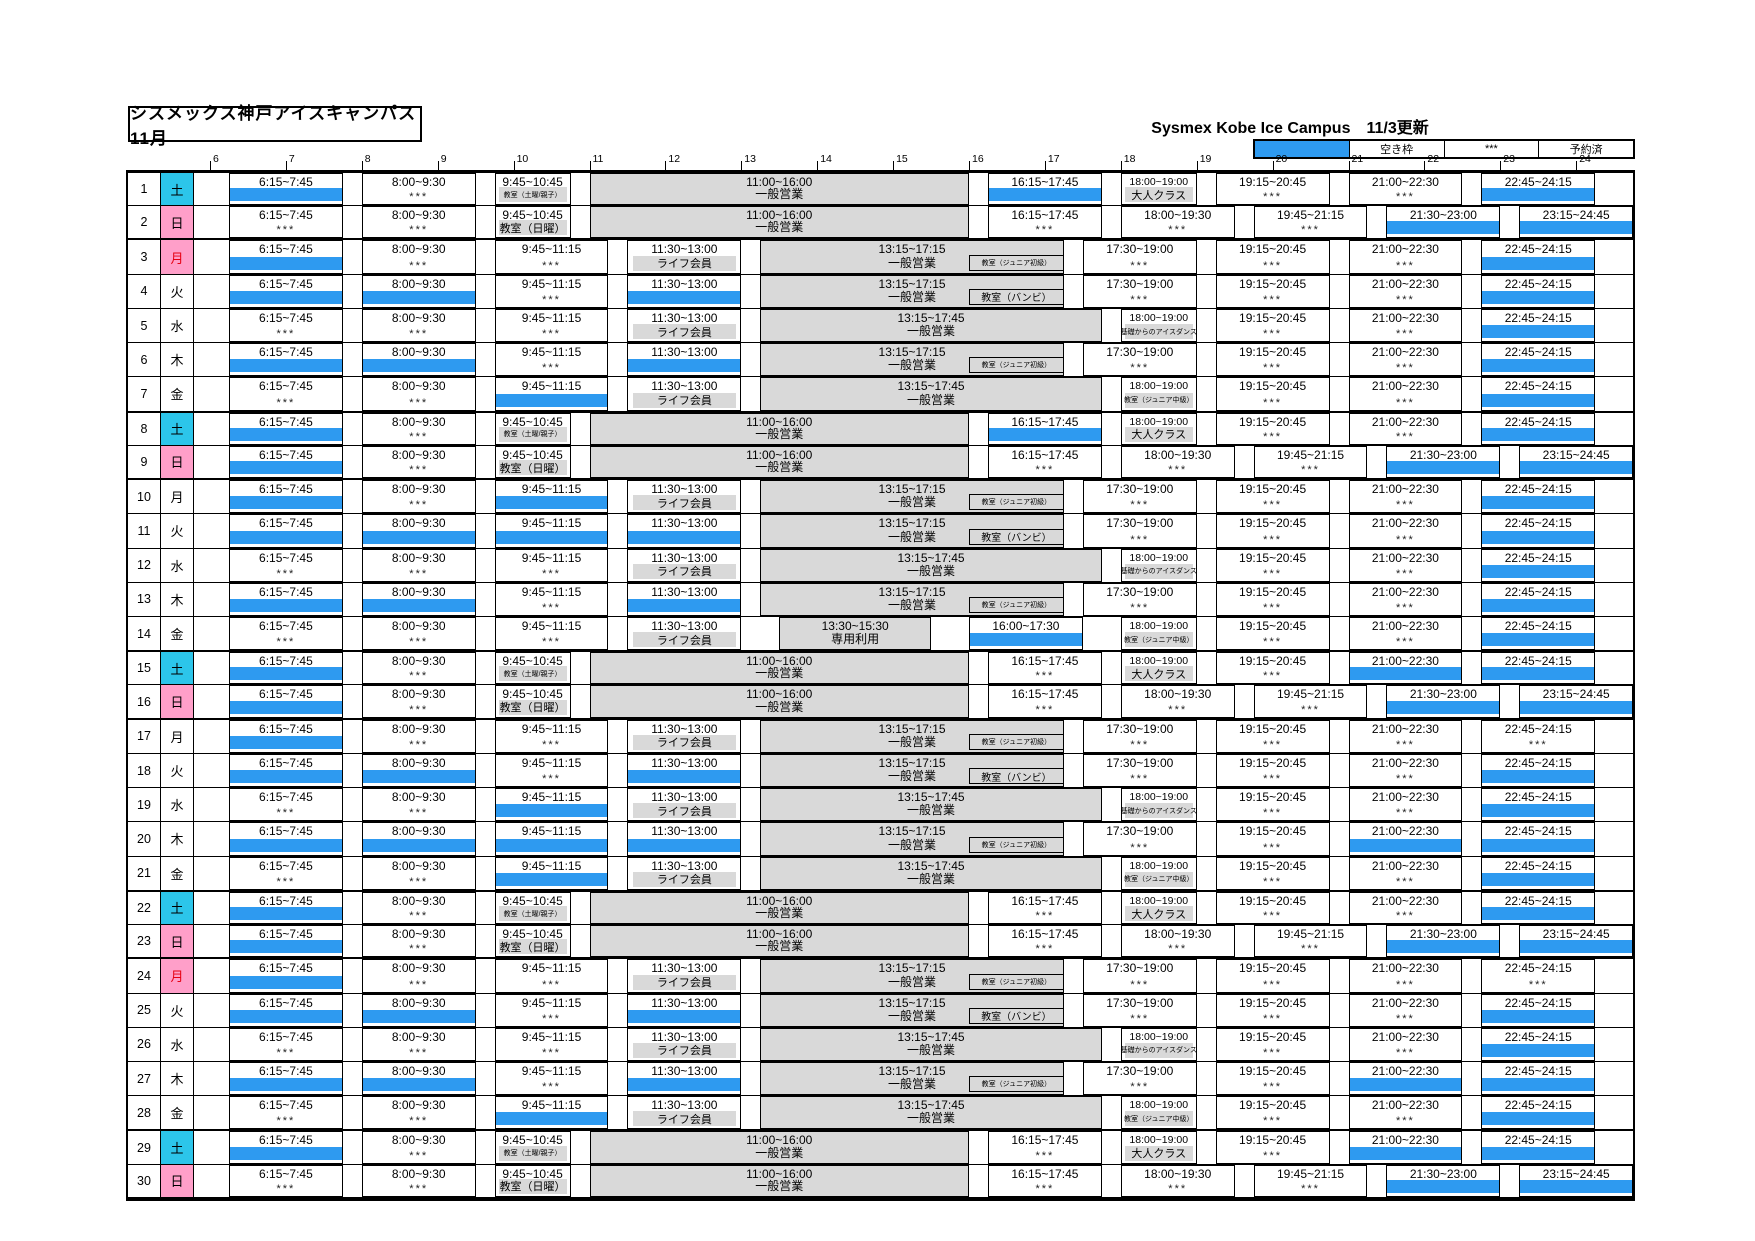 This screenshot has width=1755, height=1241. Describe the element at coordinates (1044, 428) in the screenshot. I see `time-slot: 16:15~17:45` at that location.